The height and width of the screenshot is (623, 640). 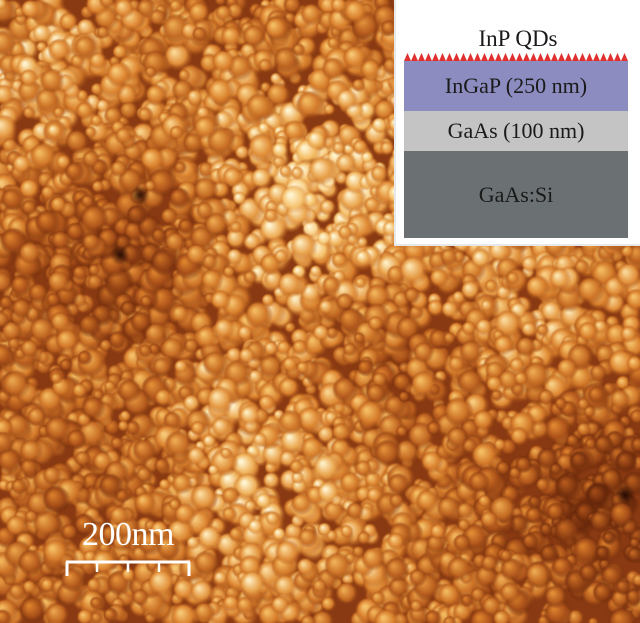 I want to click on scale-bar-label: 200nm, so click(x=128, y=534).